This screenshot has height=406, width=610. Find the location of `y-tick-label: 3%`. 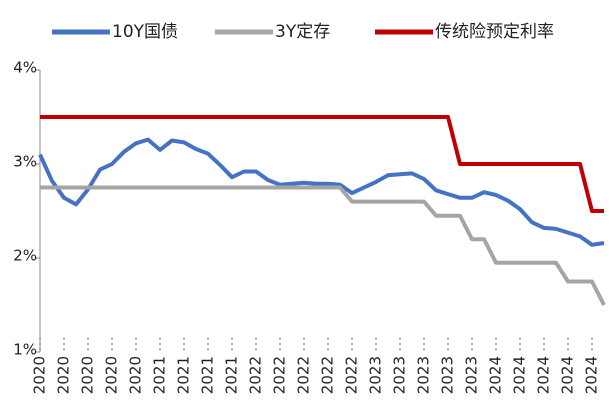

y-tick-label: 3% is located at coordinates (25, 162).